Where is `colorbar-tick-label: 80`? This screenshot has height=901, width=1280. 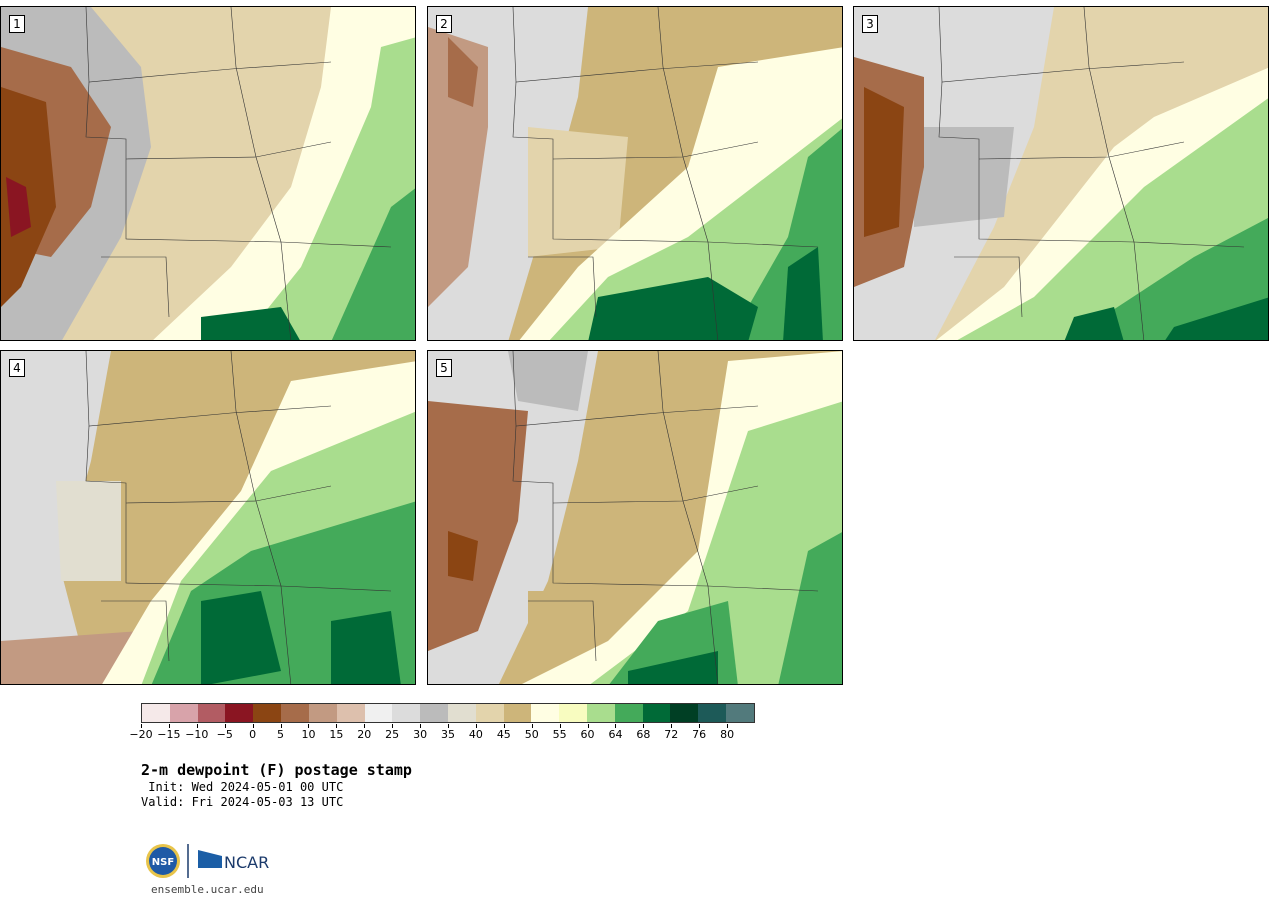
colorbar-tick-label: 80 is located at coordinates (727, 734).